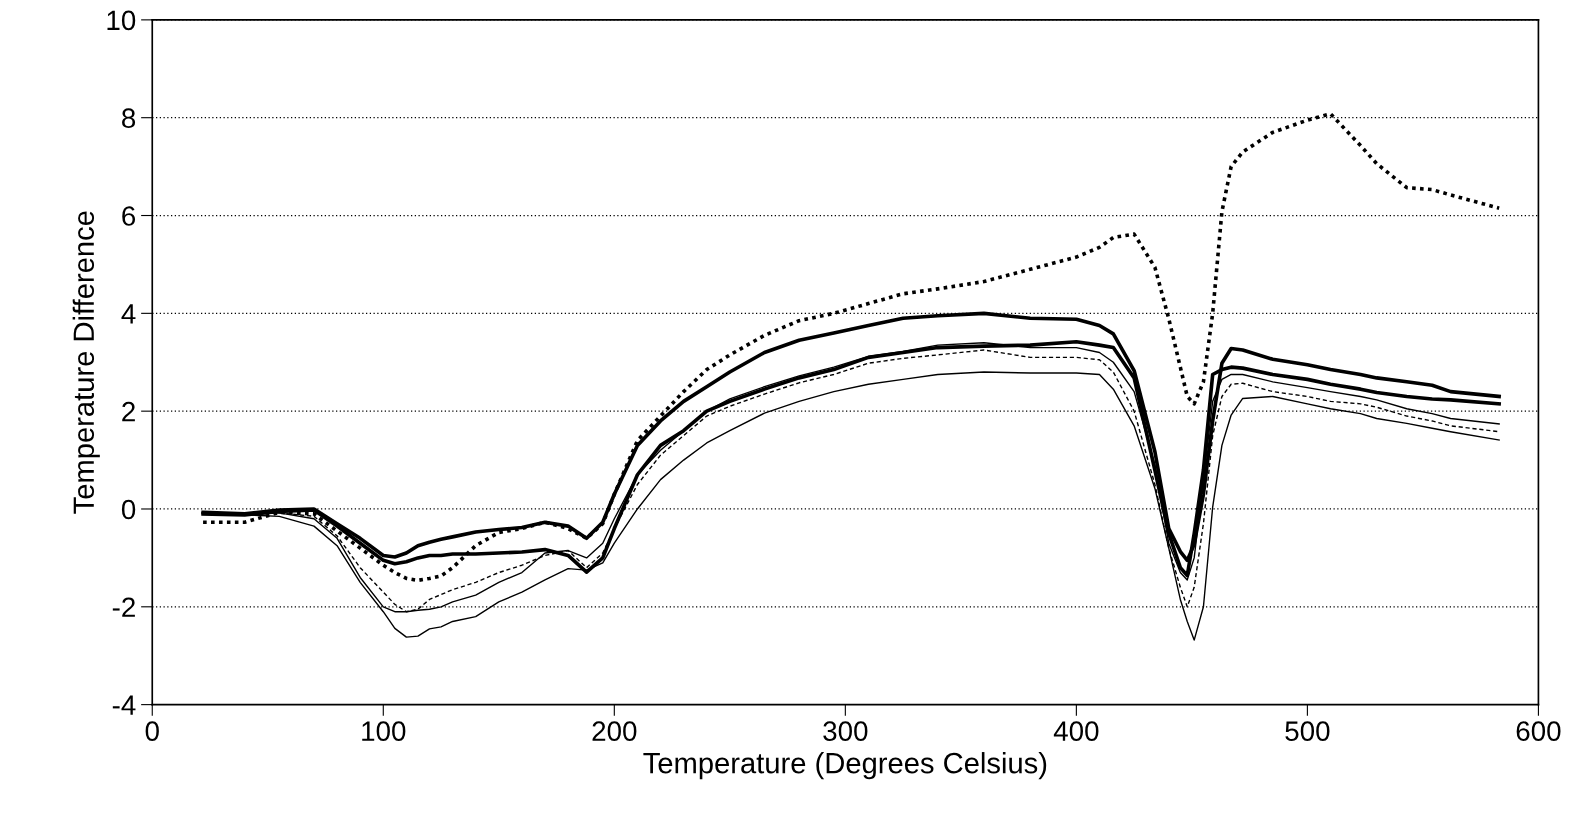  I want to click on x-axis-title: Temperature (Degrees Celsius), so click(845, 766).